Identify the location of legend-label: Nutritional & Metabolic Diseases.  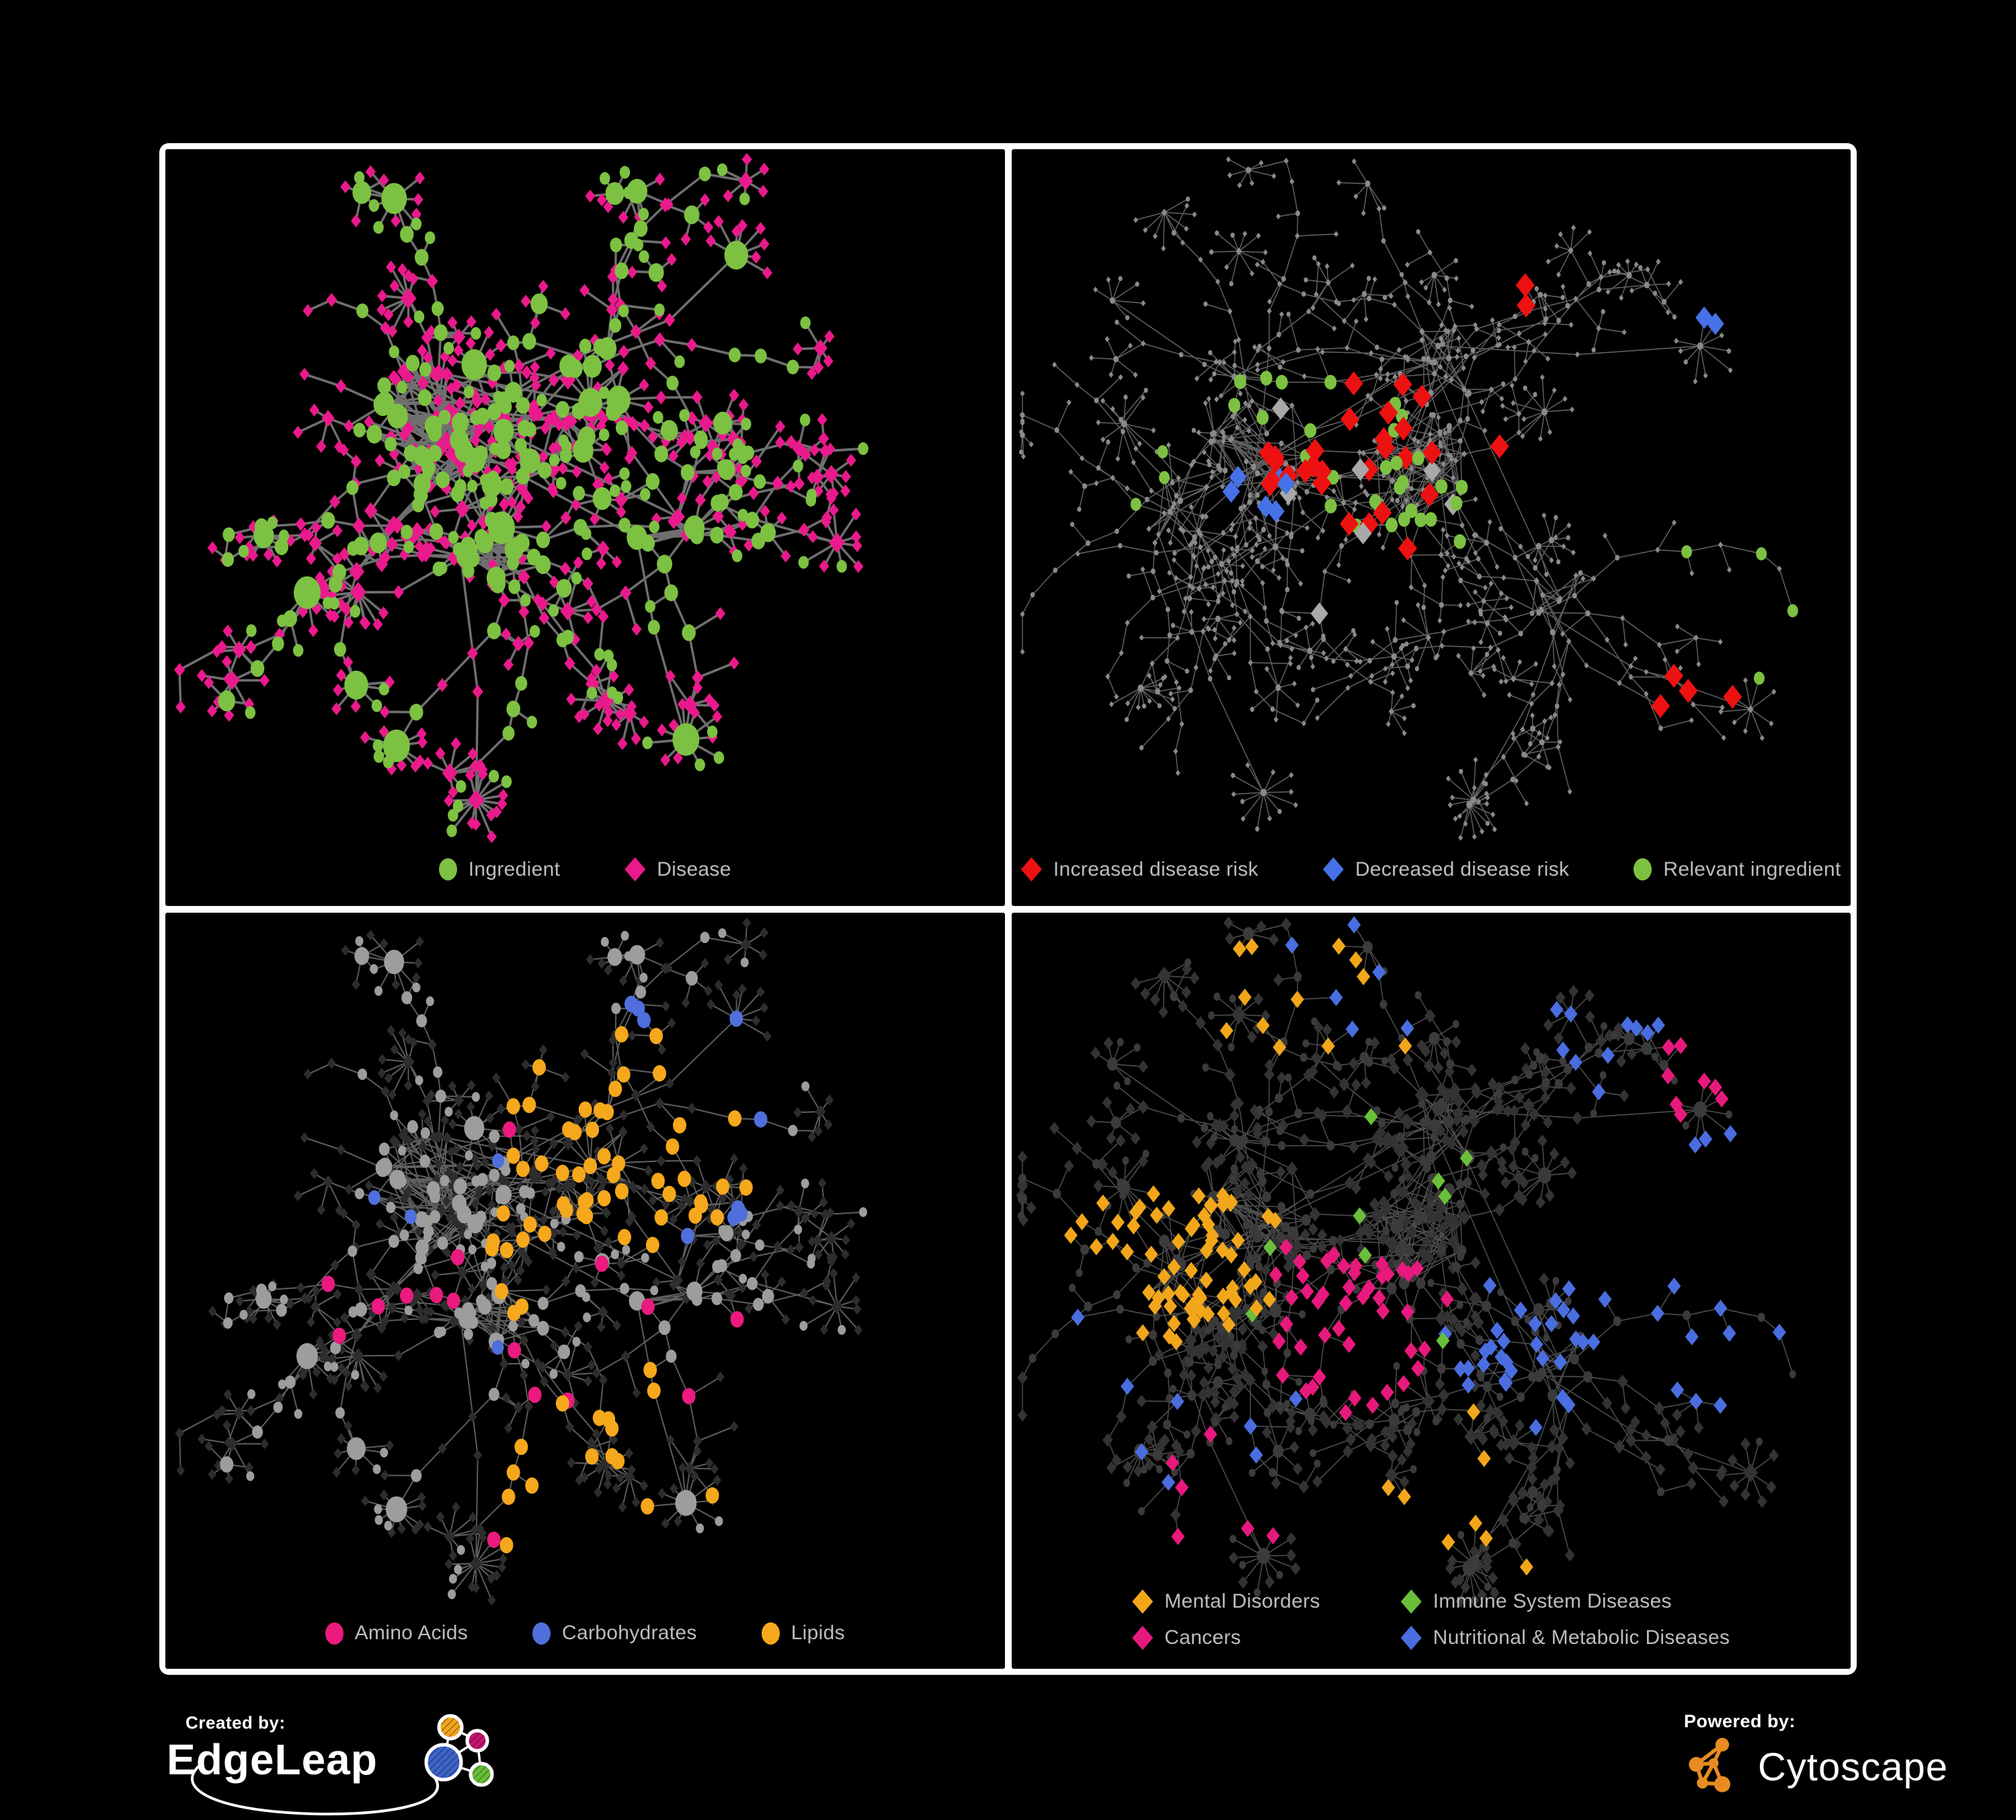
(1581, 1638).